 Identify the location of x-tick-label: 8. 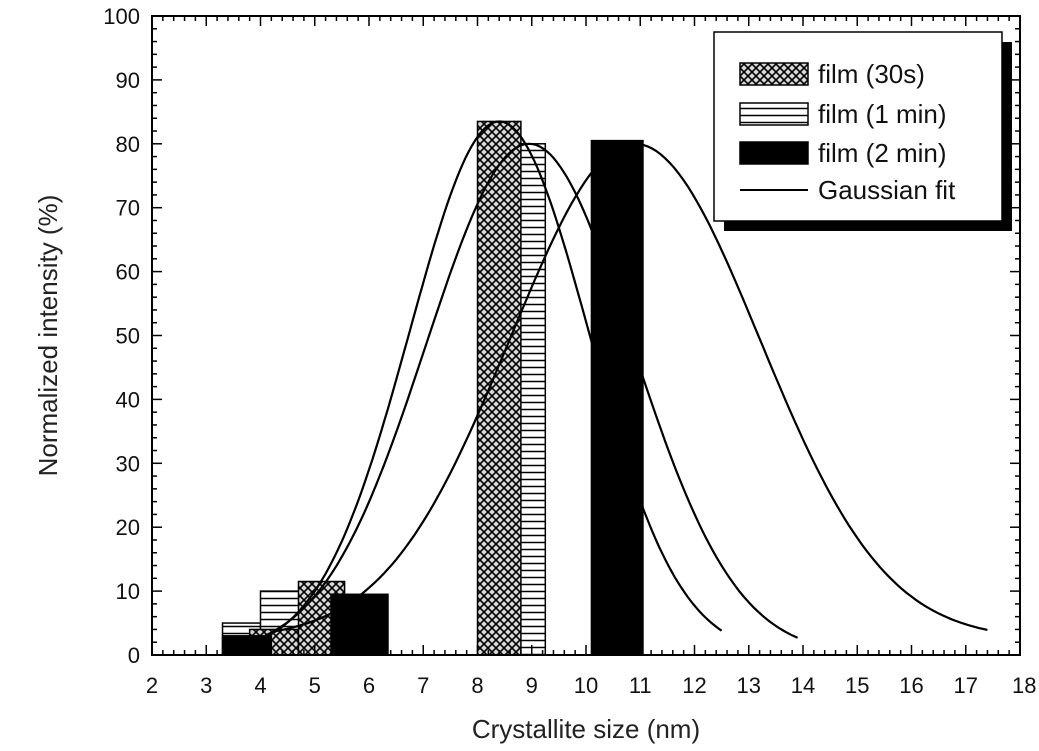
(477, 685).